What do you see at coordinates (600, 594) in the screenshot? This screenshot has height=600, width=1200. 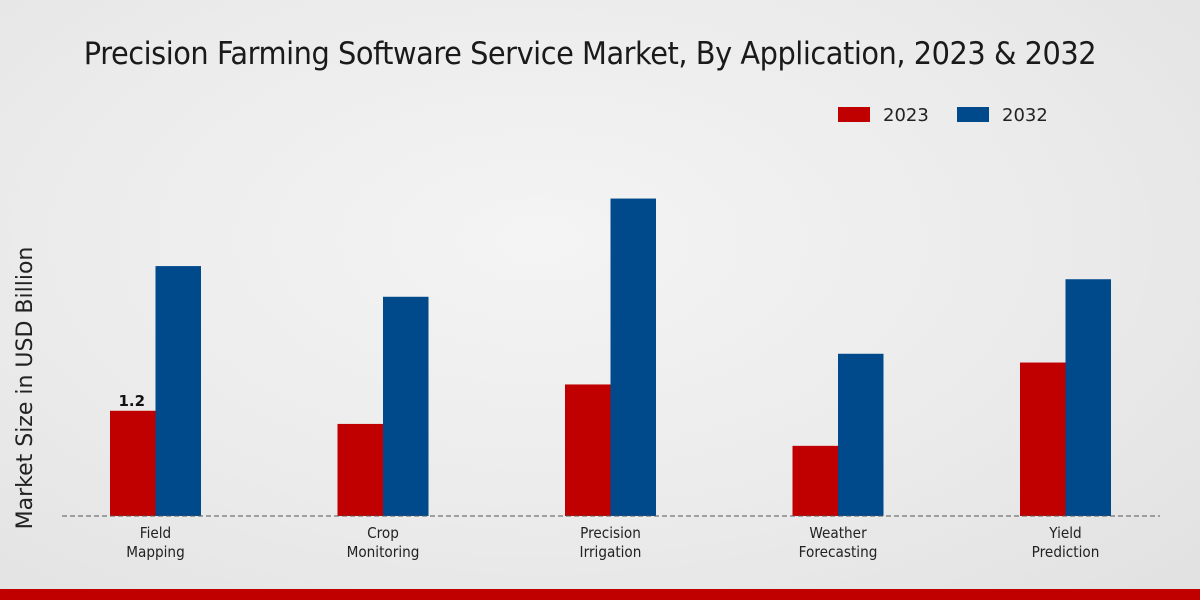 I see `footer-accent-bar` at bounding box center [600, 594].